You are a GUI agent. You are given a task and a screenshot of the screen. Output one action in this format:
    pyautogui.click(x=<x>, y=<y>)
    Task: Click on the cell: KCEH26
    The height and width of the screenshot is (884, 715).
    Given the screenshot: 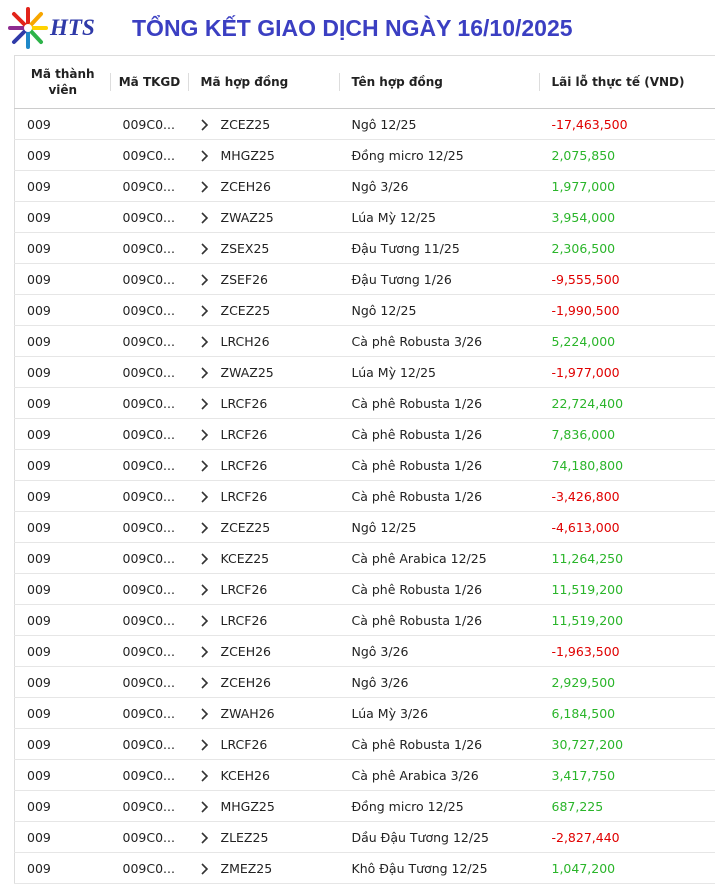 What is the action you would take?
    pyautogui.click(x=264, y=775)
    